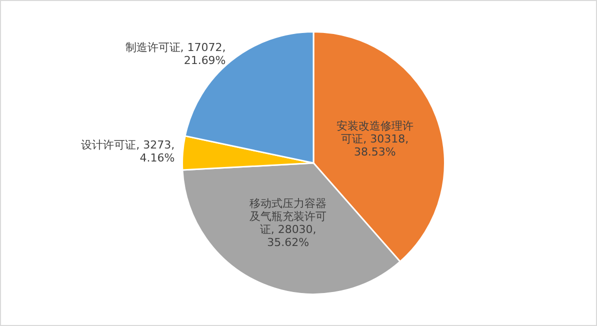 The image size is (597, 326). What do you see at coordinates (288, 222) in the screenshot?
I see `slice-label: 移动式压力容器及气瓶充装许可证, 28030, 35.62%` at bounding box center [288, 222].